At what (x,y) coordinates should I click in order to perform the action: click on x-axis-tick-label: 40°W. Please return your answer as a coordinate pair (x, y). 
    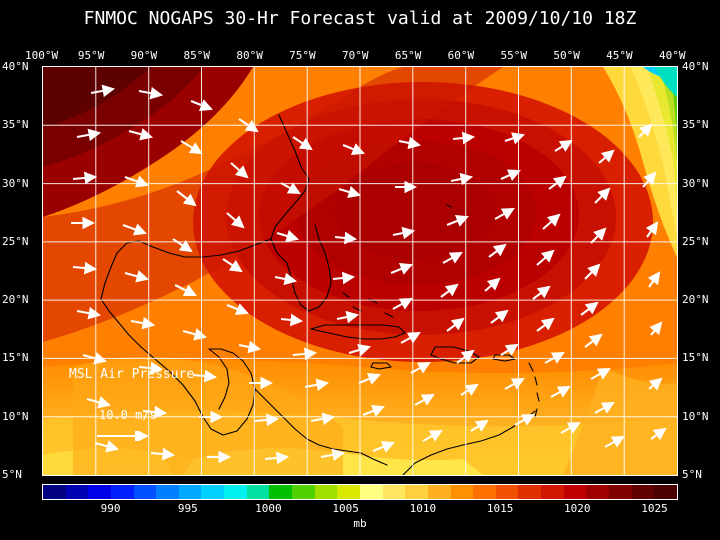
    Looking at the image, I should click on (672, 55).